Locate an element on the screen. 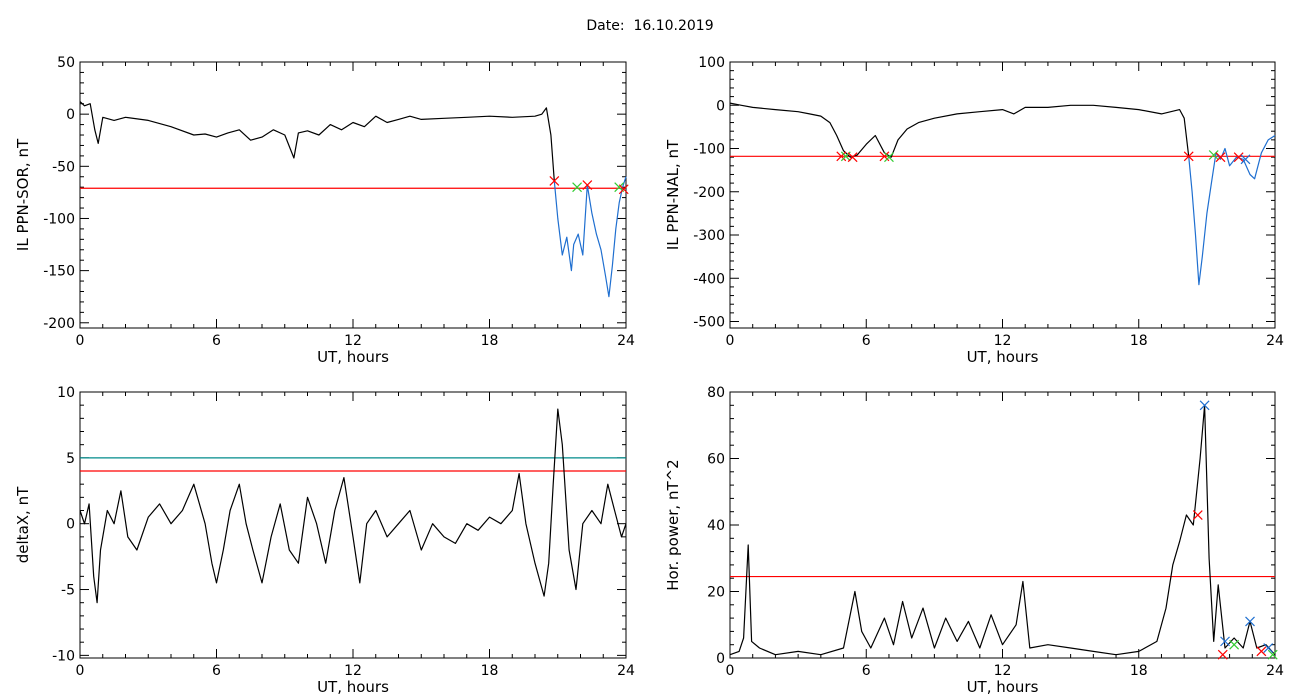  y-tick-label: 100 is located at coordinates (711, 63).